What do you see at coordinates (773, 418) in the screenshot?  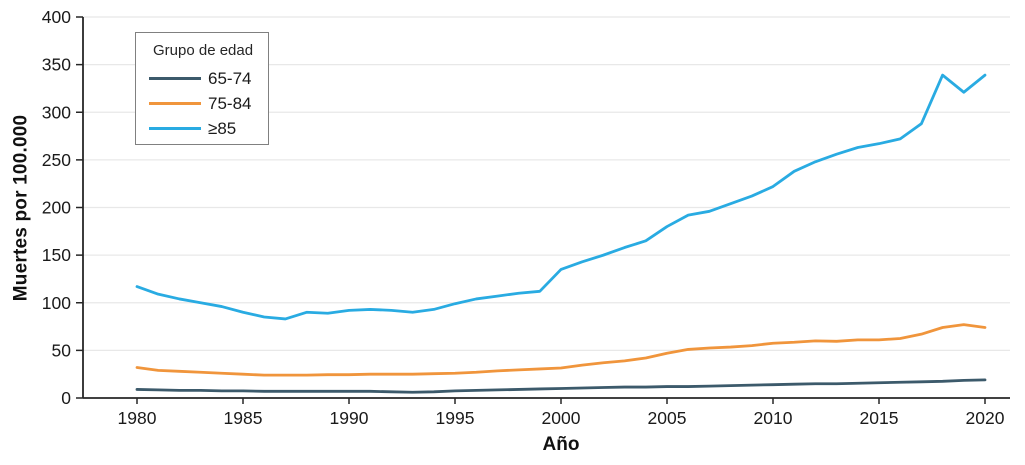 I see `x-tick-label: 2010` at bounding box center [773, 418].